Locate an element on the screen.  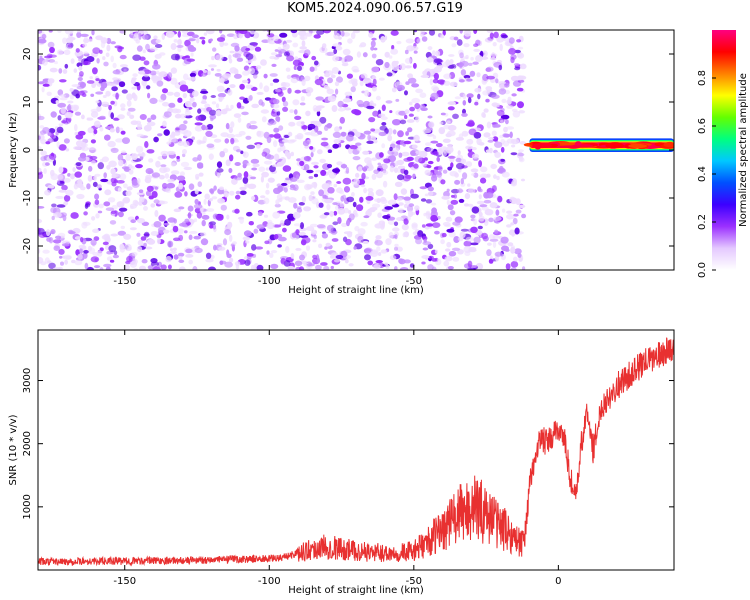
x-tick-label: -150 is located at coordinates (124, 281).